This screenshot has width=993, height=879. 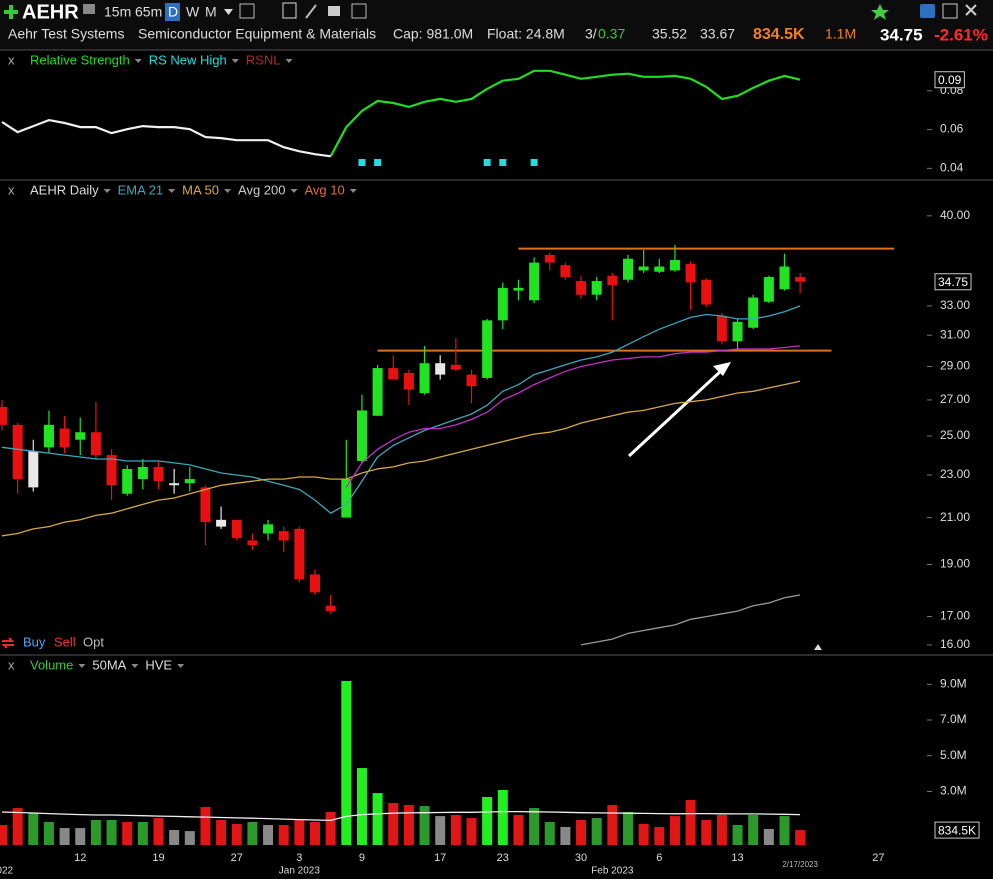 I want to click on x-tick-label: 19, so click(x=158, y=858).